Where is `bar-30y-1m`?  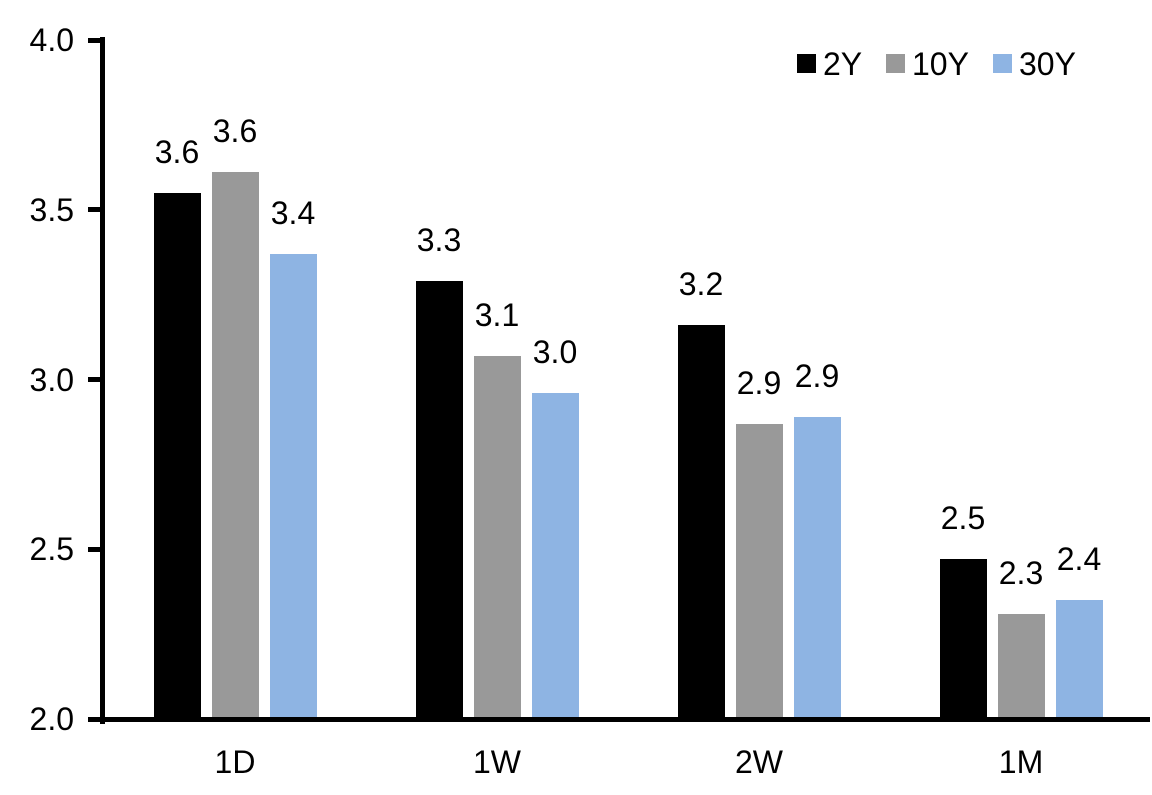
bar-30y-1m is located at coordinates (1079, 659).